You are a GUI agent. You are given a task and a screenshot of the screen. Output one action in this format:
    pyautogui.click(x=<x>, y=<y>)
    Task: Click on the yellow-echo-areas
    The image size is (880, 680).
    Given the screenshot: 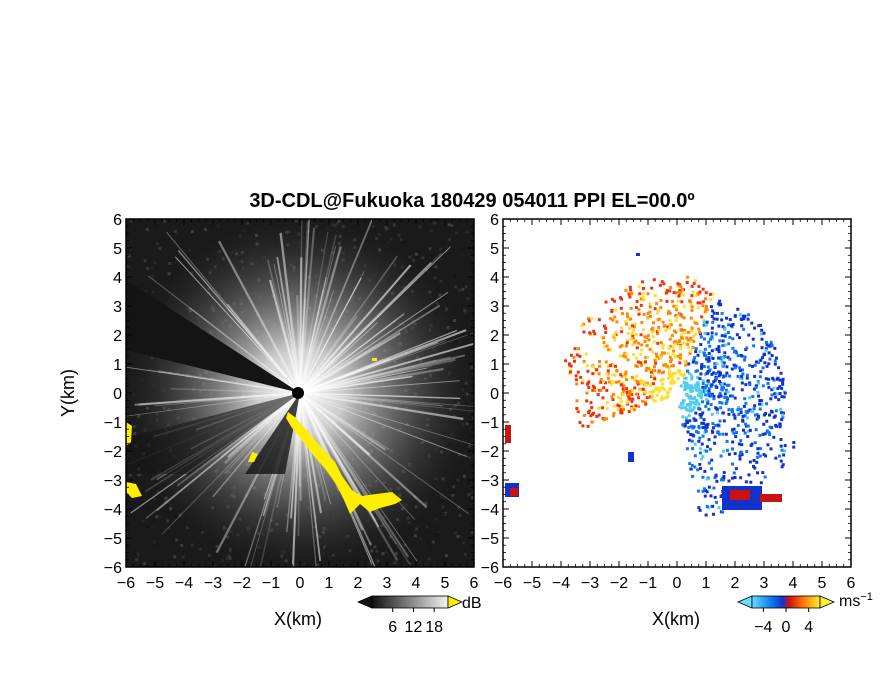 What is the action you would take?
    pyautogui.click(x=264, y=436)
    